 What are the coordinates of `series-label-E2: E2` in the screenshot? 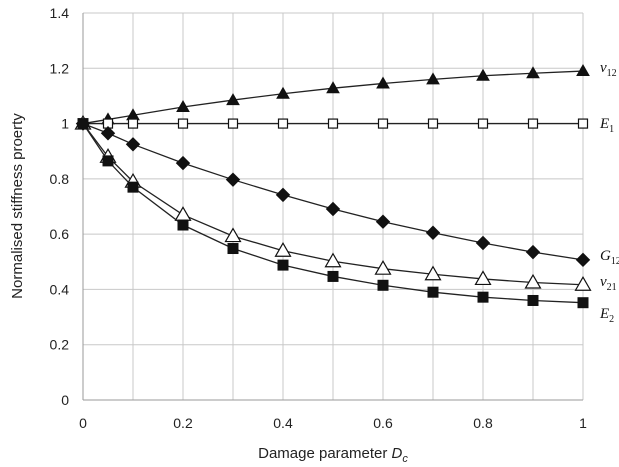 It's located at (606, 315).